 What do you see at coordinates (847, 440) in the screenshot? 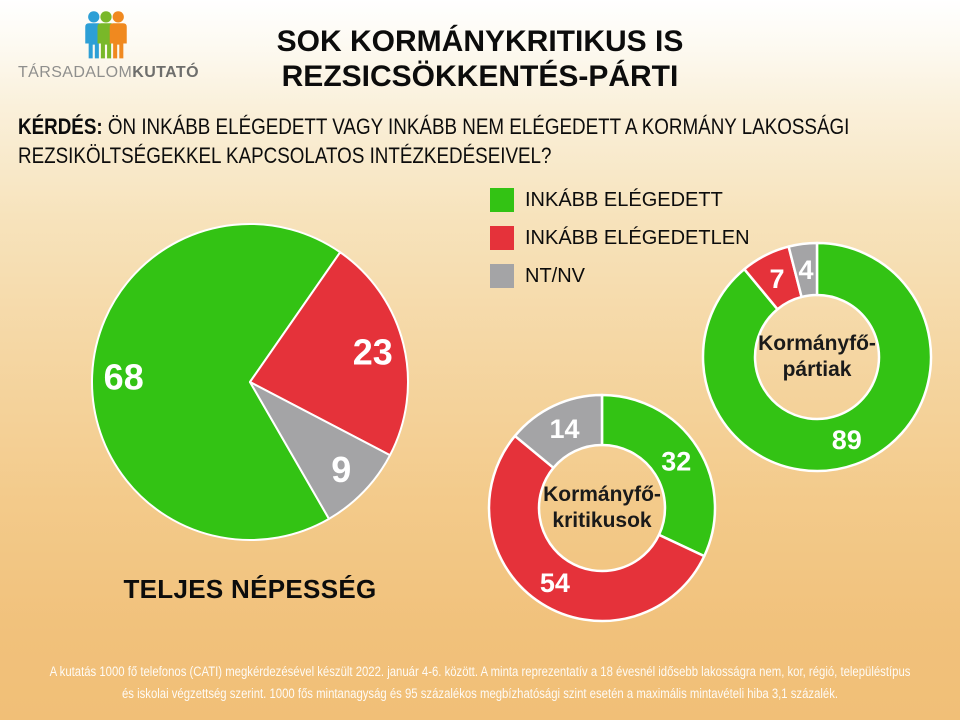
I see `slice-value-label: 89` at bounding box center [847, 440].